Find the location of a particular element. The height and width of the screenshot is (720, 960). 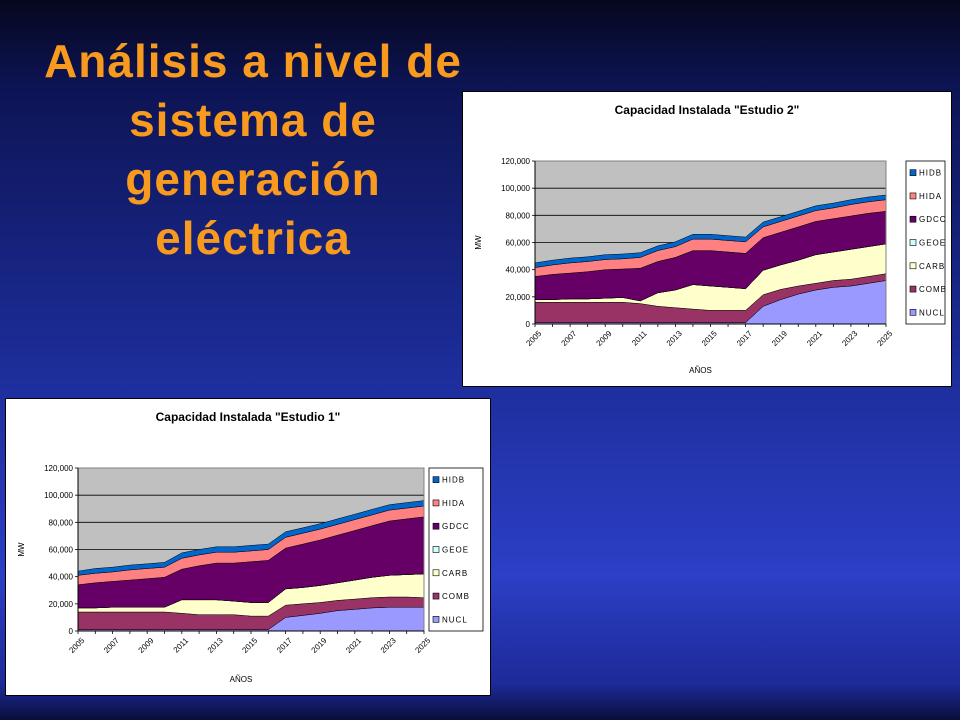

chart-title: Capacidad Instalada "Estudio 1" is located at coordinates (248, 417).